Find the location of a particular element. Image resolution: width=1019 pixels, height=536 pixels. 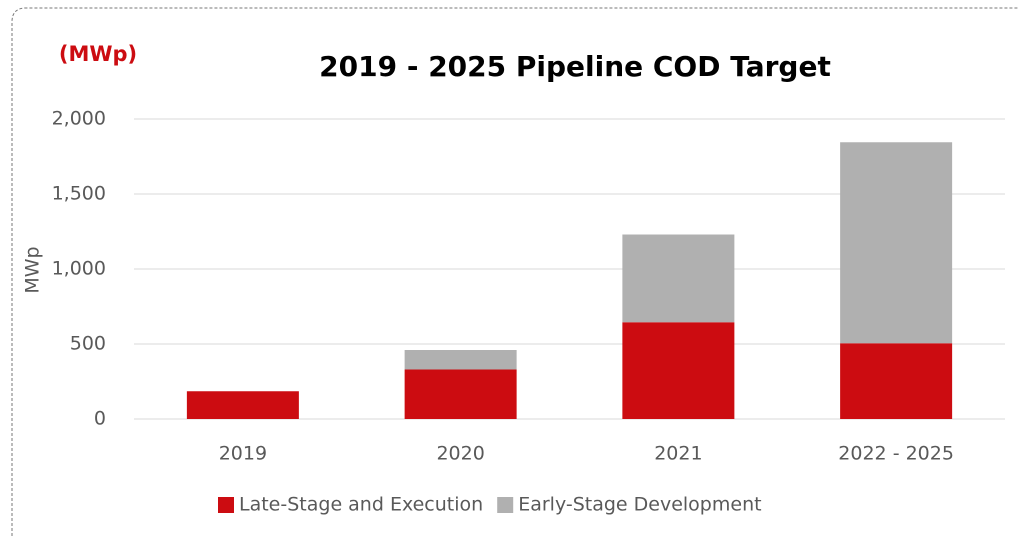

y-tick-label: 2,000 is located at coordinates (79, 119).